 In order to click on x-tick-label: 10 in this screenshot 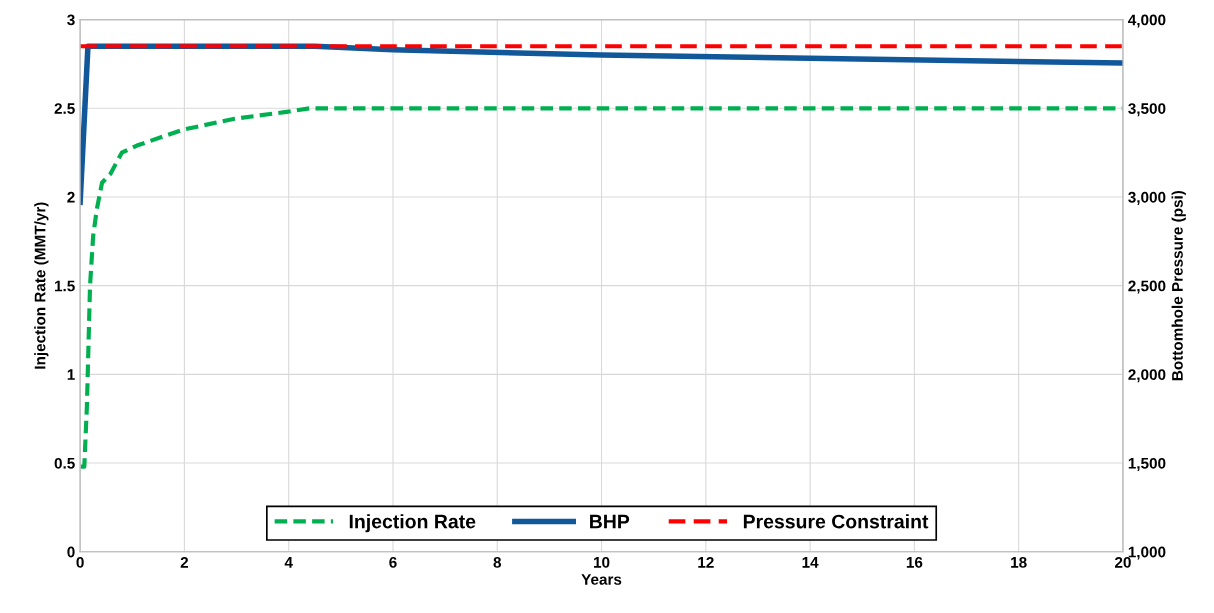, I will do `click(602, 562)`.